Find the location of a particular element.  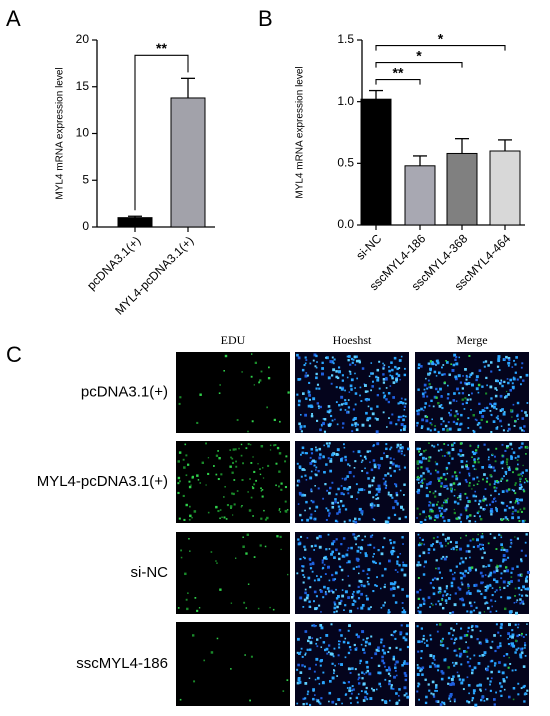

significance-label: * is located at coordinates (441, 38).